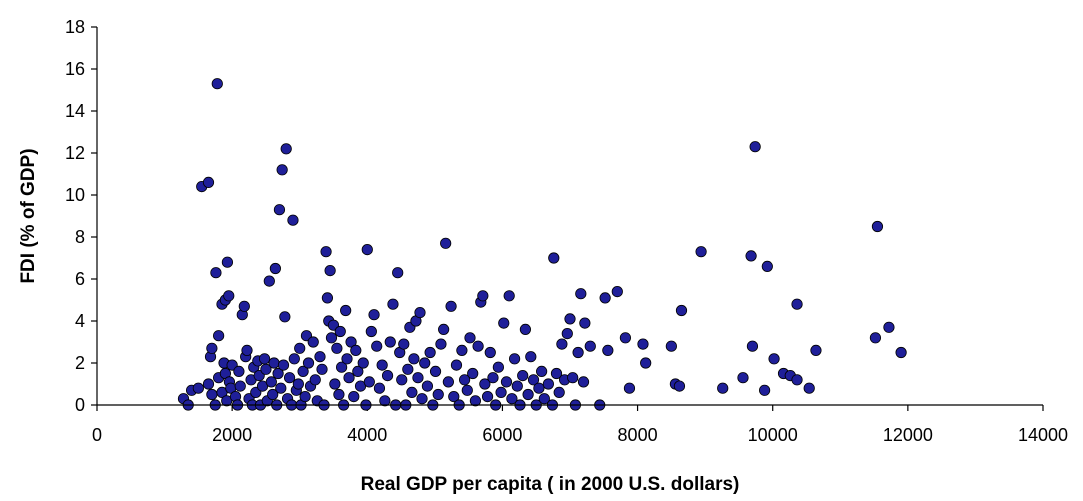  I want to click on y-tick-label: 6, so click(80, 279).